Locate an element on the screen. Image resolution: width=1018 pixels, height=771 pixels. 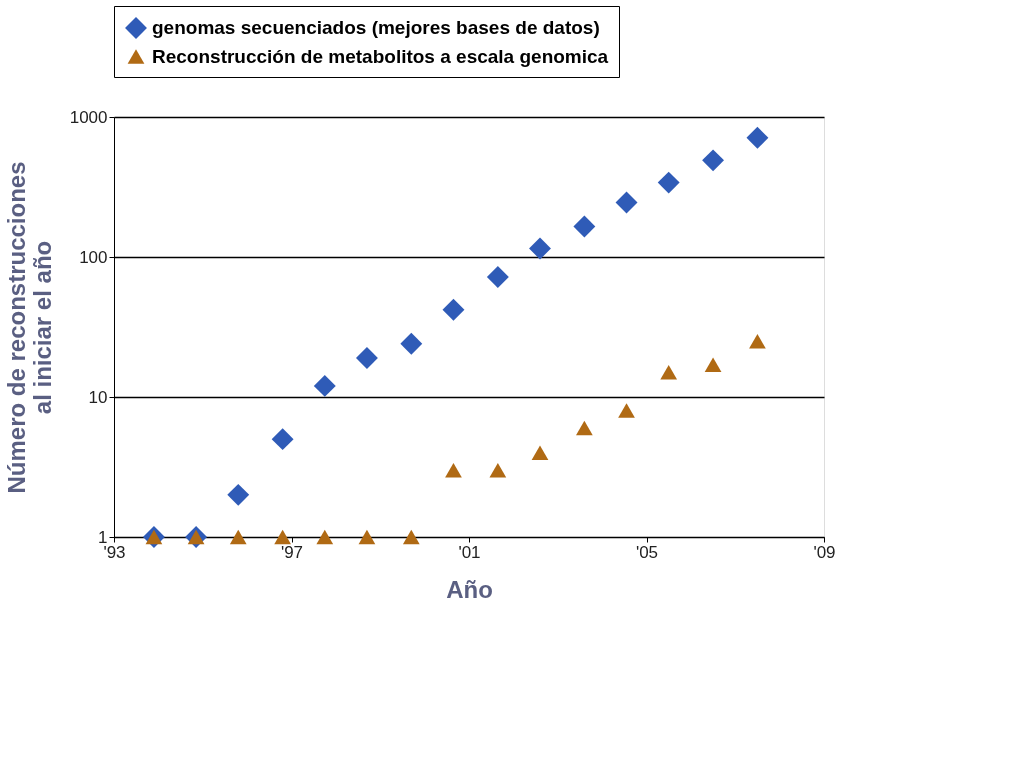
y-tick-label: 10 is located at coordinates (98, 397).